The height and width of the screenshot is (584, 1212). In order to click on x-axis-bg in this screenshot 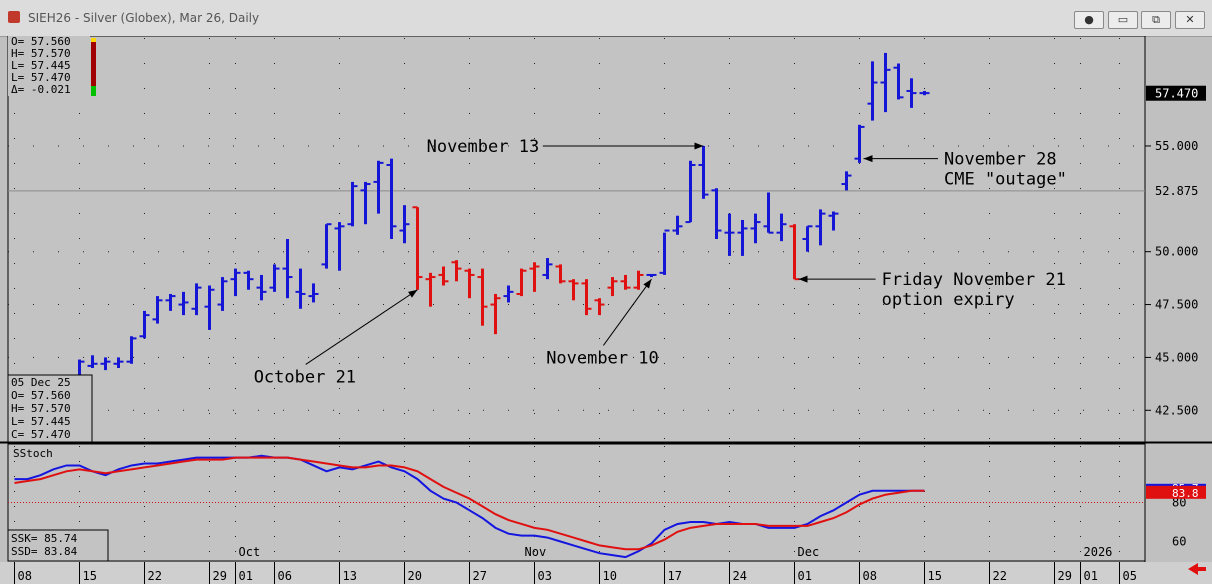, I will do `click(606, 573)`.